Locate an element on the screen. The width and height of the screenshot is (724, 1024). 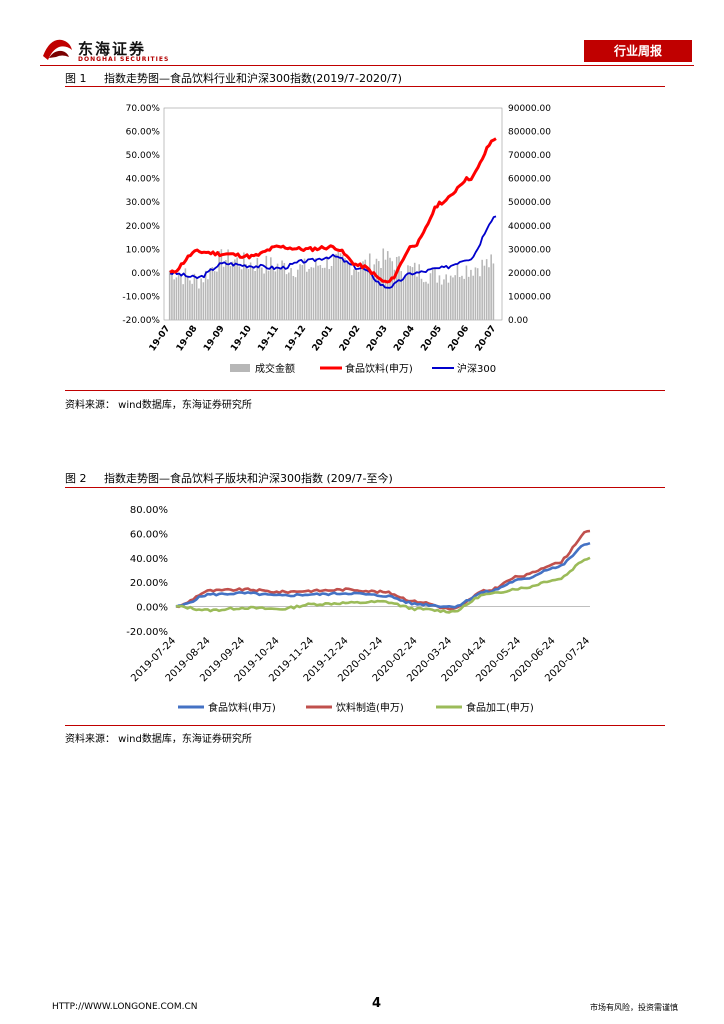
y-tick-label: 0.00% is located at coordinates (152, 608).